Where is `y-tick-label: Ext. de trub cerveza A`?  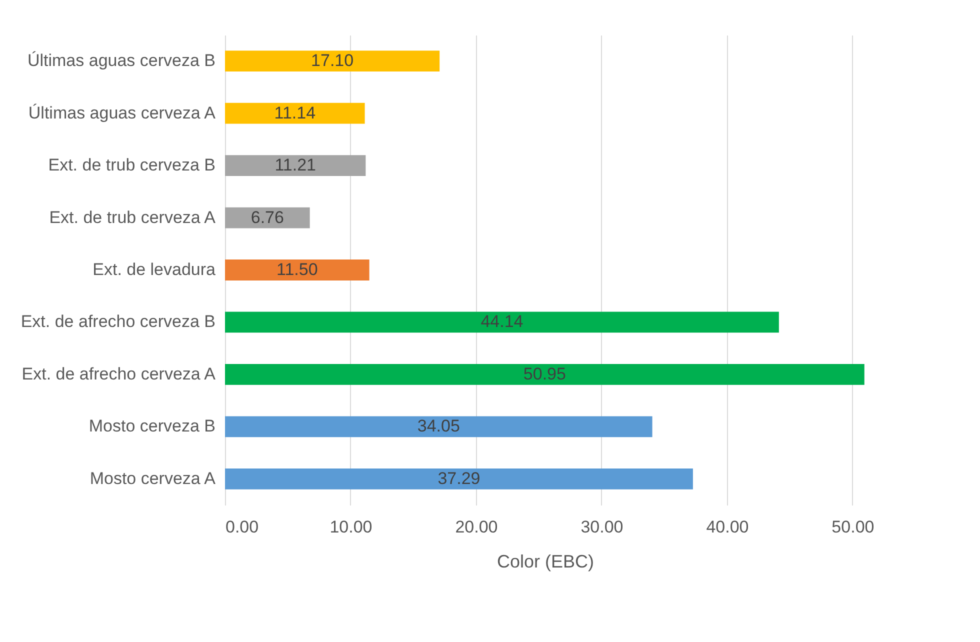
y-tick-label: Ext. de trub cerveza A is located at coordinates (132, 217).